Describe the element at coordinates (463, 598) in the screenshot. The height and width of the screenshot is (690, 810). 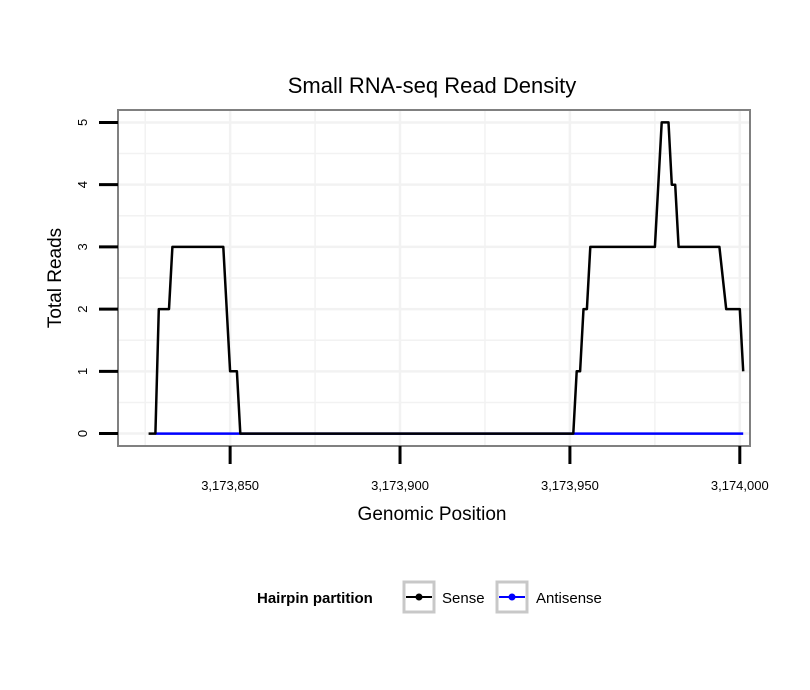
I see `legend-label-sense: Sense` at that location.